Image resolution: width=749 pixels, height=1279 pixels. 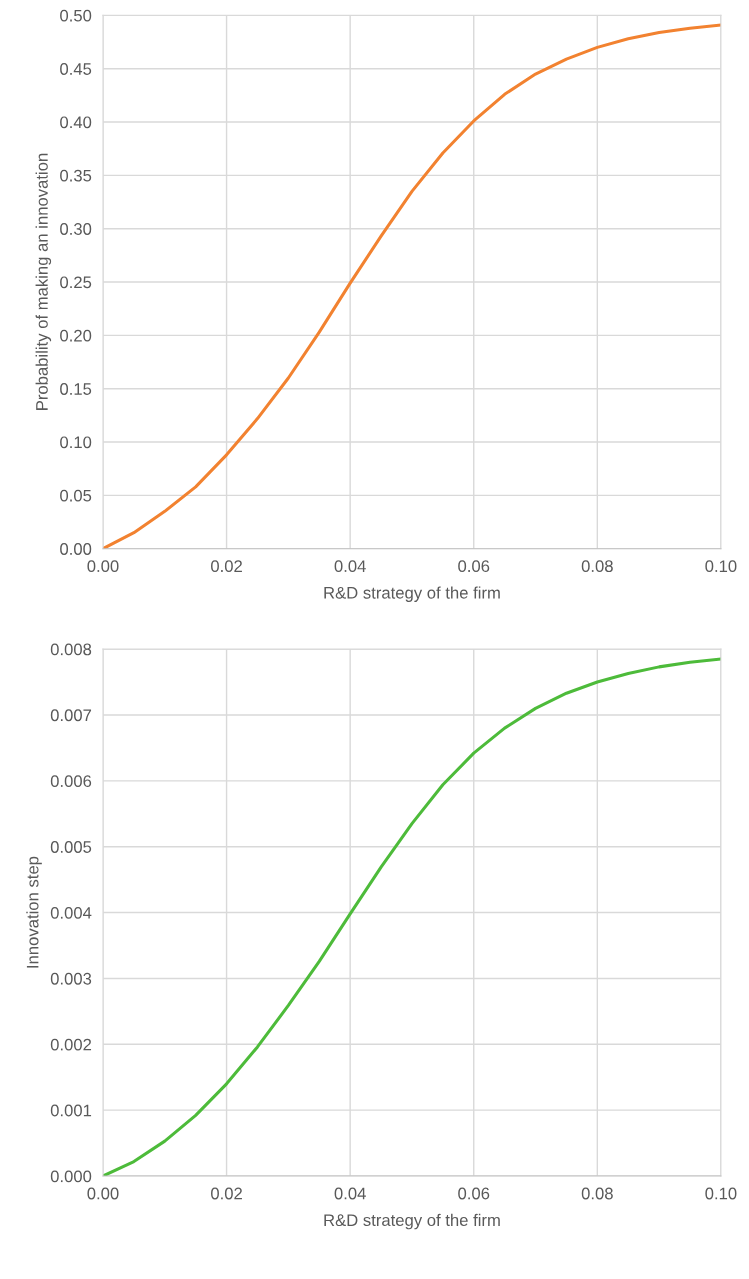 I want to click on y-tick-label: 0.50, so click(x=76, y=15).